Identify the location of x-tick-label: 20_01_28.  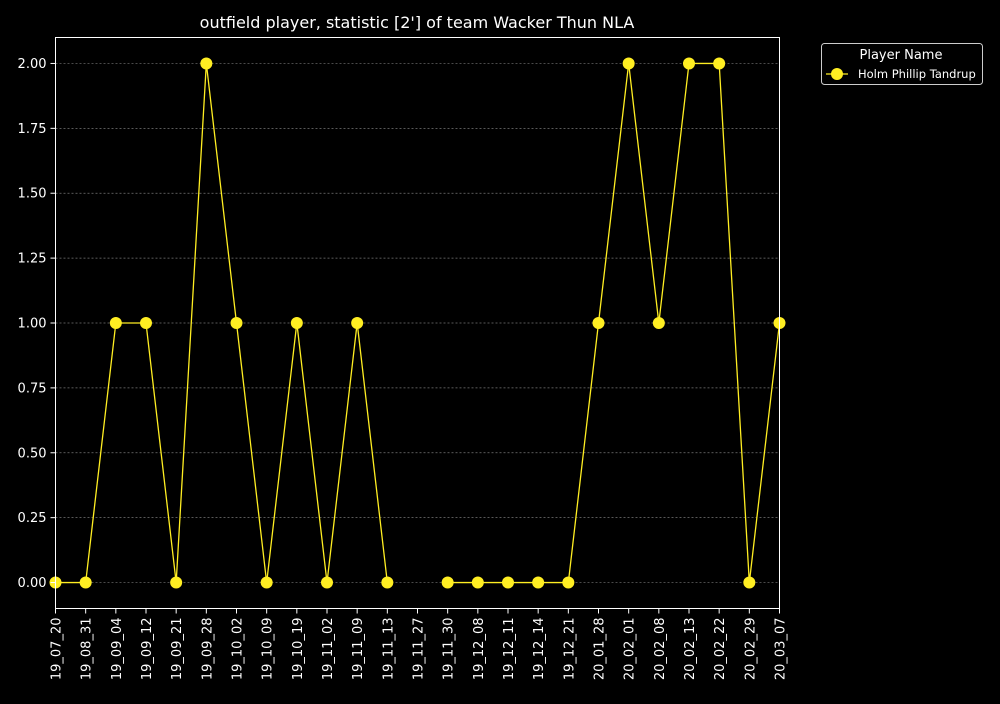
(600, 649).